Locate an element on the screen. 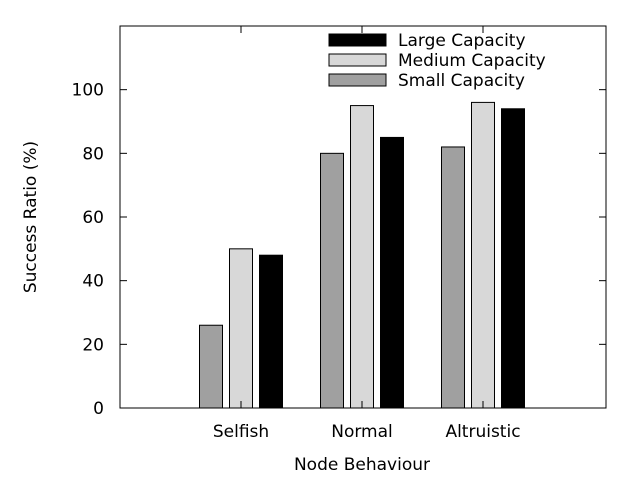 This screenshot has height=480, width=640. x-tick-label-altruistic: Altruistic is located at coordinates (482, 432).